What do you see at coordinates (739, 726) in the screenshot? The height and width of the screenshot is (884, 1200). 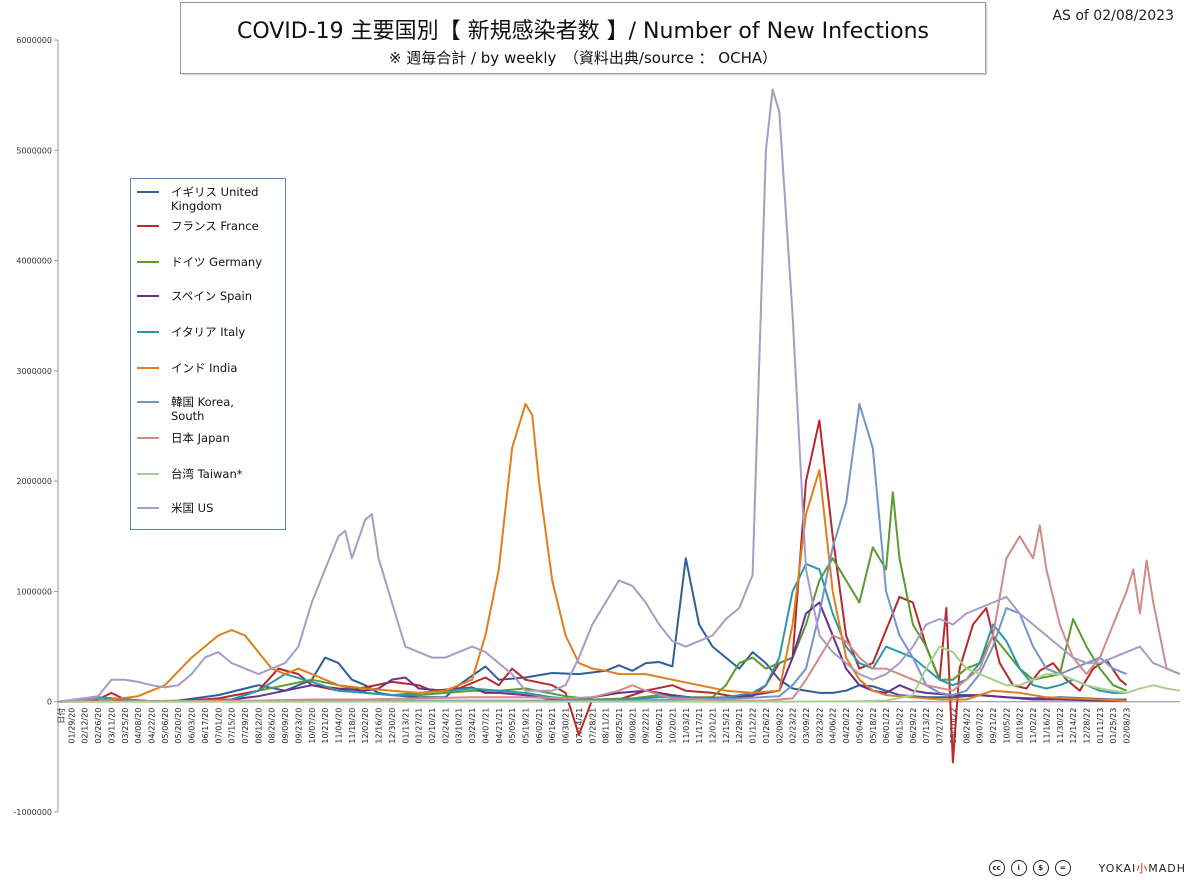 I see `x-tick-label: 12/29/21` at bounding box center [739, 726].